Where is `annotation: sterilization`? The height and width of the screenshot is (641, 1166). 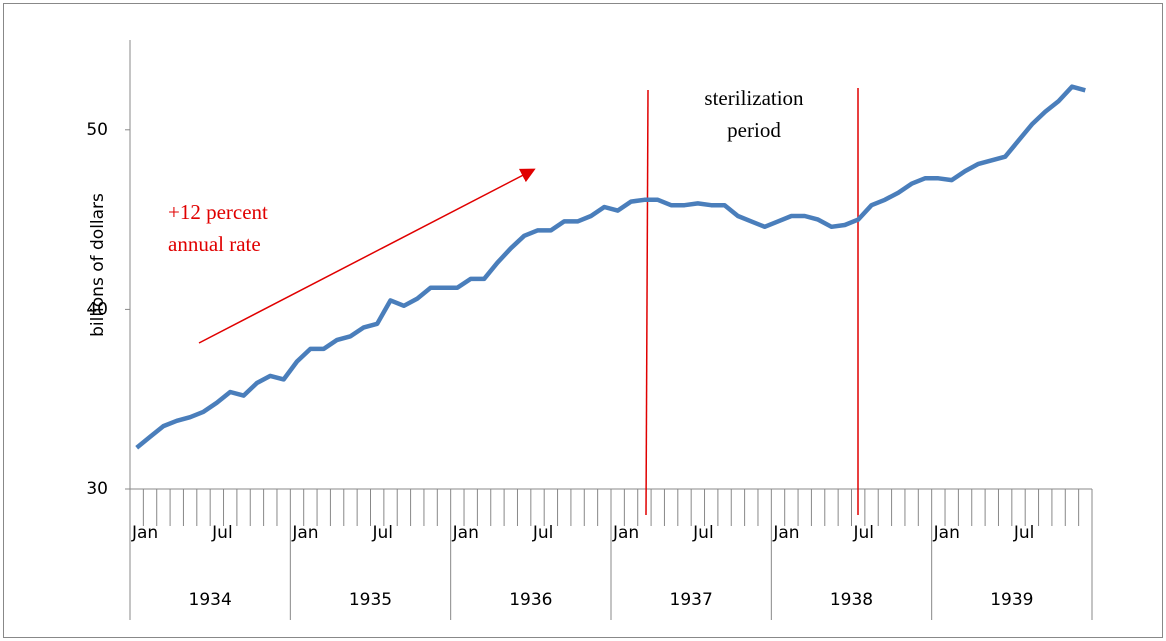 annotation: sterilization is located at coordinates (754, 98).